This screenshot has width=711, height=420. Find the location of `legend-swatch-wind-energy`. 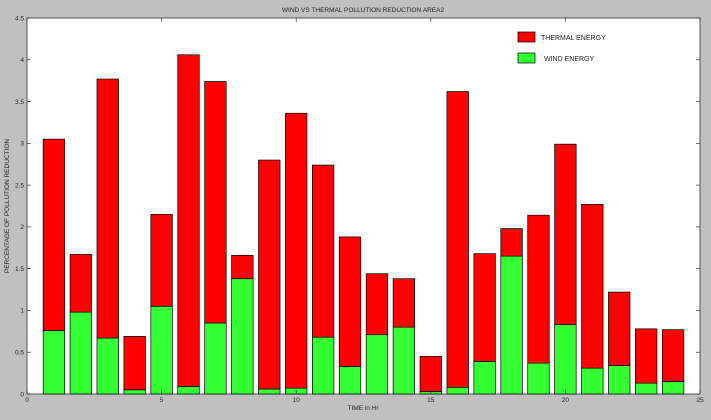

legend-swatch-wind-energy is located at coordinates (526, 58).